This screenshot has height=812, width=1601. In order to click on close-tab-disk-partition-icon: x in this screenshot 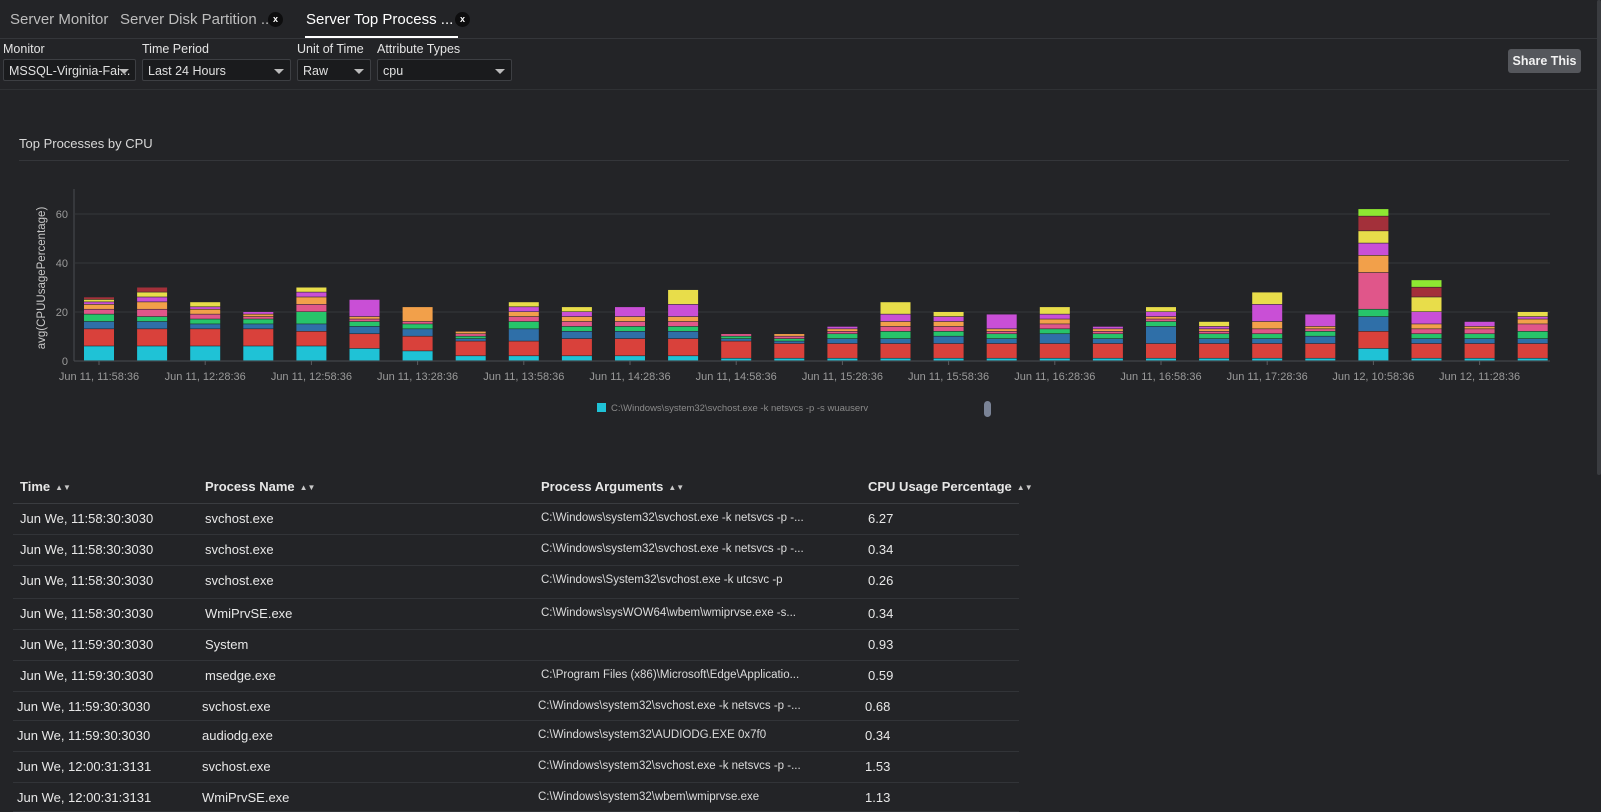, I will do `click(275, 19)`.